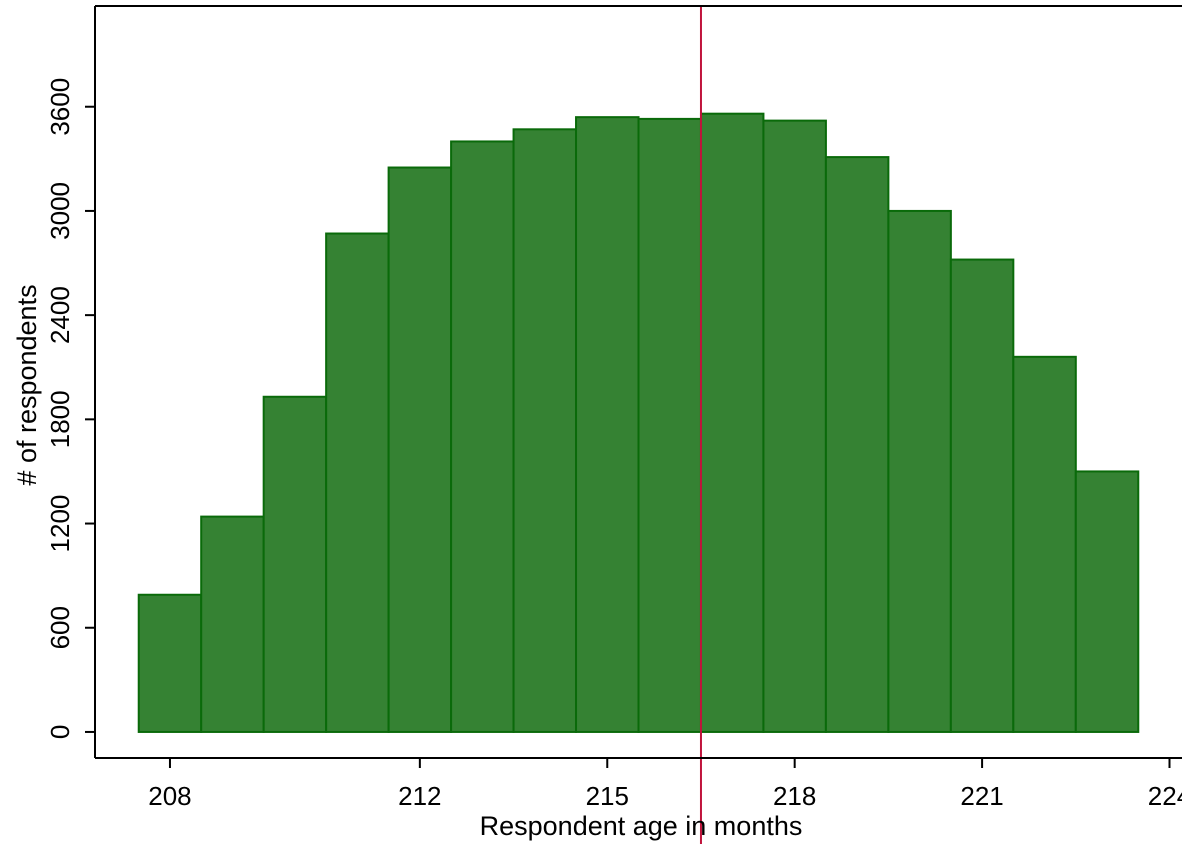  I want to click on y-tick-label: 3000, so click(60, 211).